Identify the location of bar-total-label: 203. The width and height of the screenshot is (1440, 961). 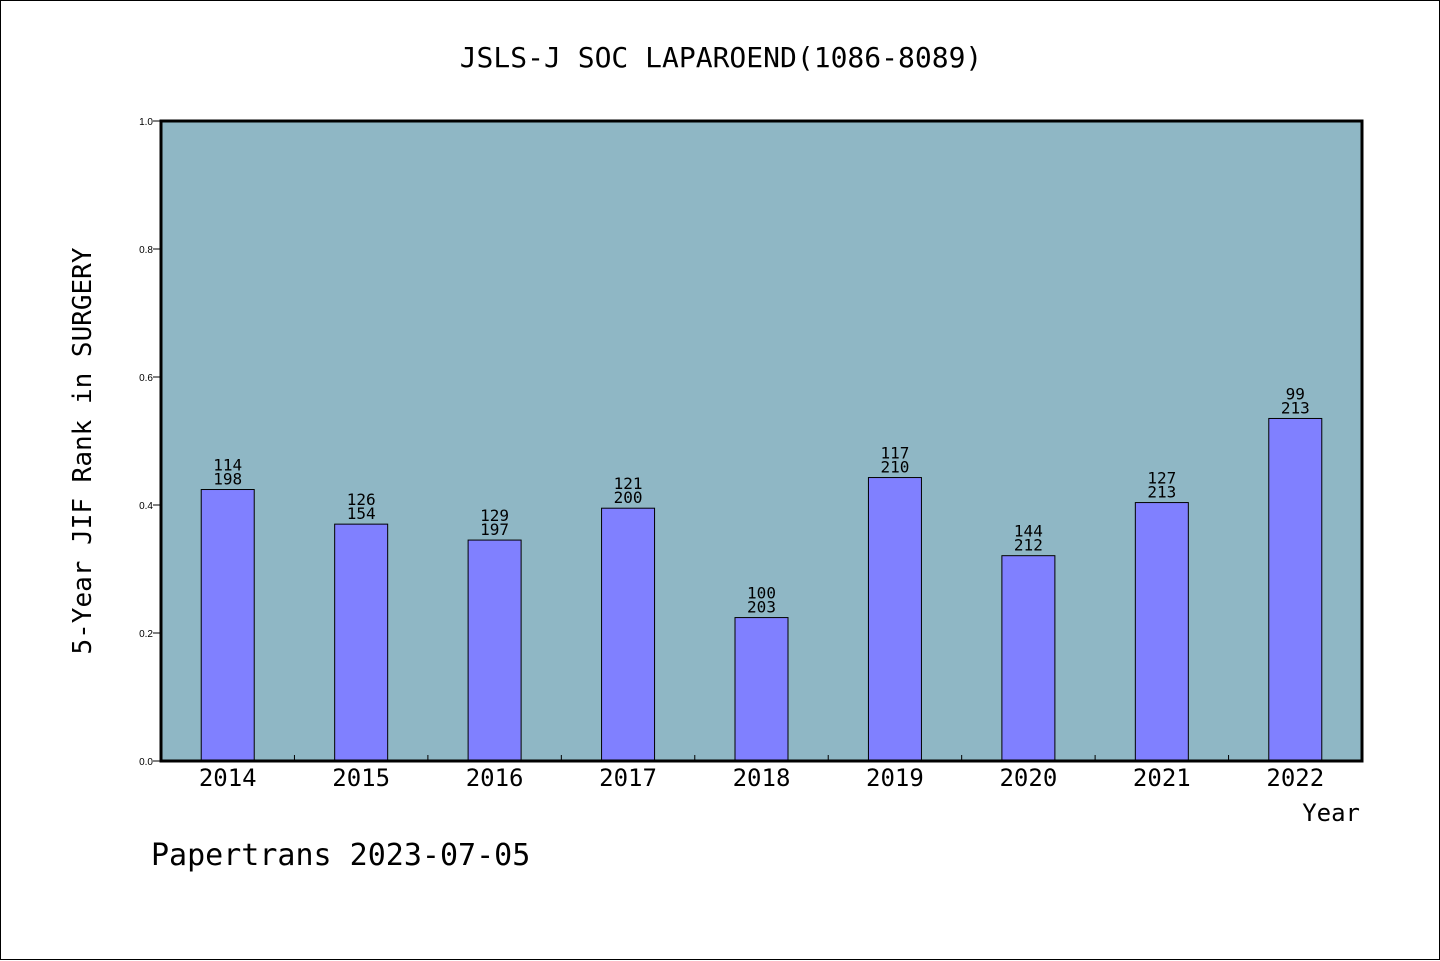
(761, 607).